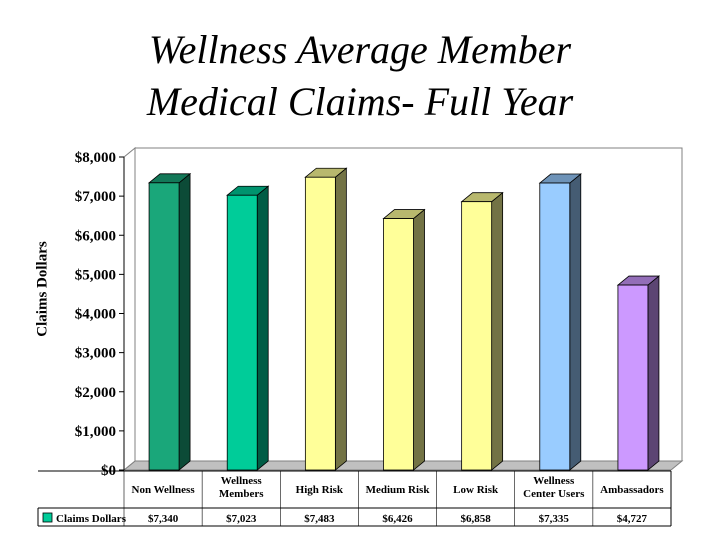 Image resolution: width=720 pixels, height=540 pixels. I want to click on table-value-label: $7,023, so click(241, 519).